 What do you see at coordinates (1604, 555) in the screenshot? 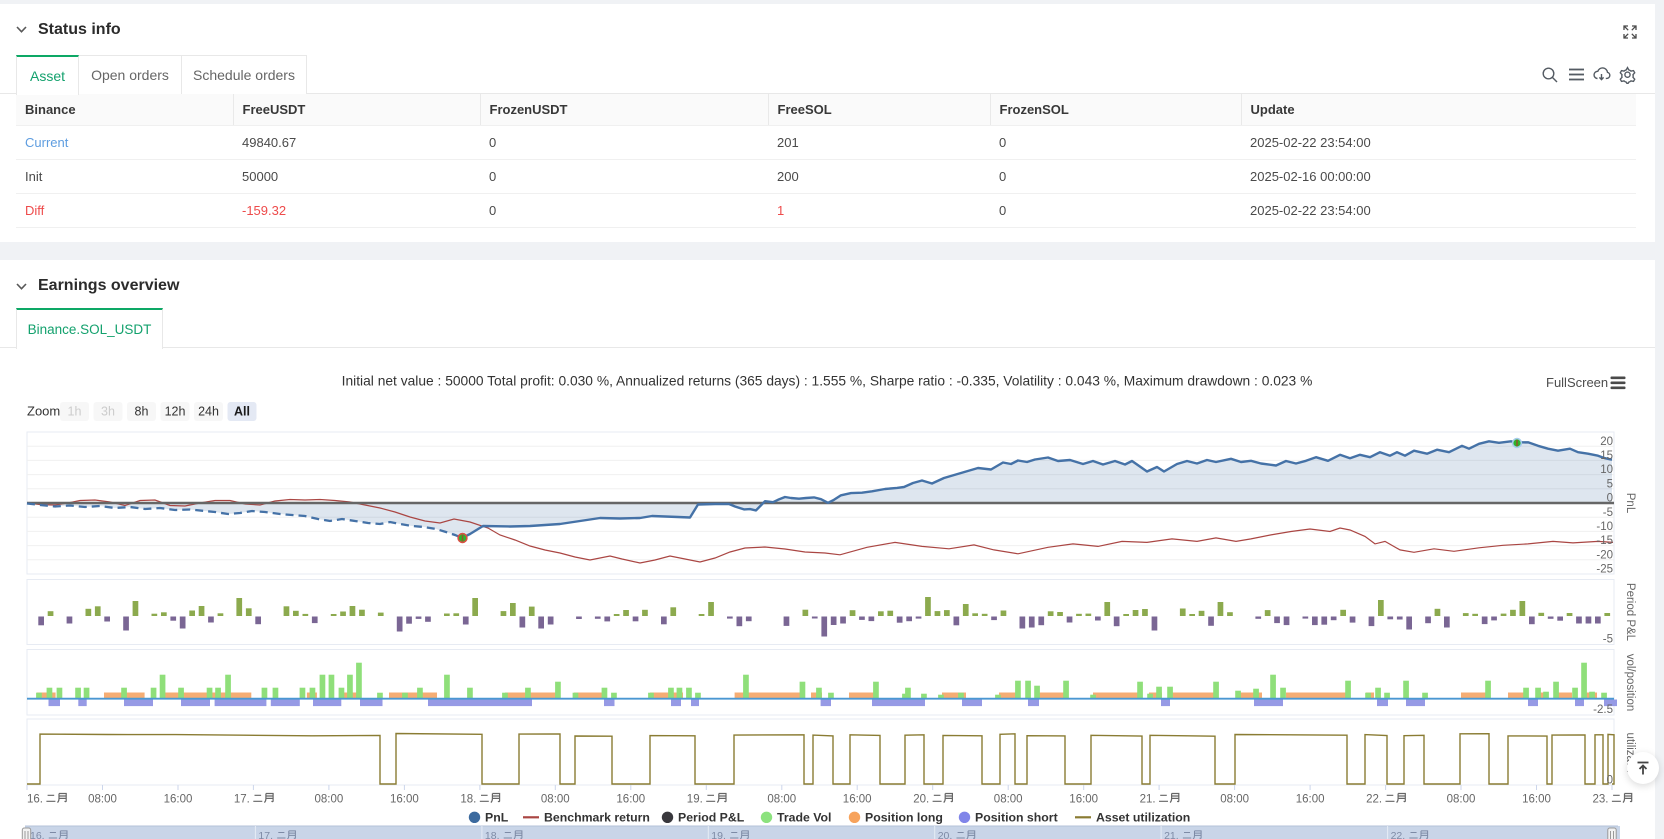
I see `svg-text: -20` at bounding box center [1604, 555].